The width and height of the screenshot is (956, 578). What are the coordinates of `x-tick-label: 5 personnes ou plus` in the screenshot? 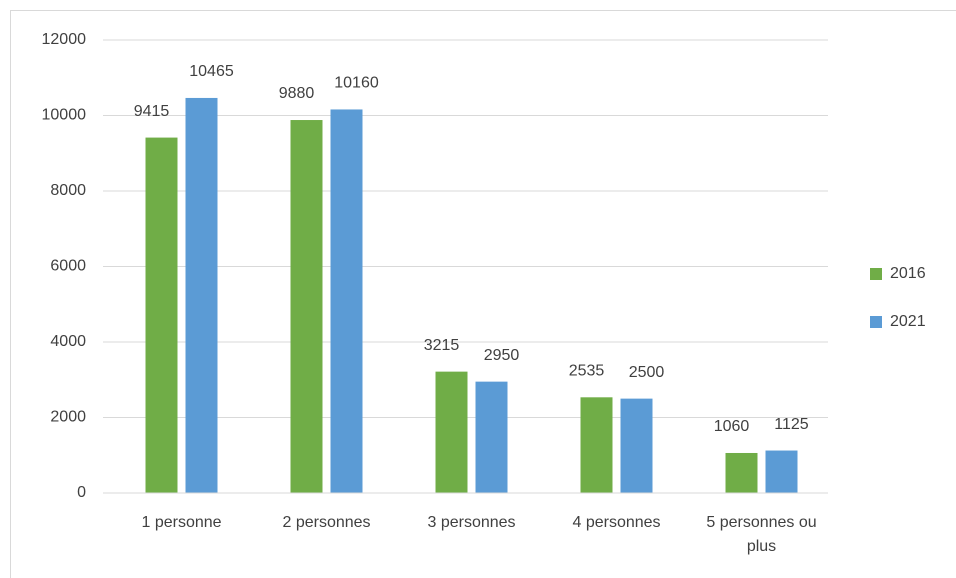 It's located at (761, 534).